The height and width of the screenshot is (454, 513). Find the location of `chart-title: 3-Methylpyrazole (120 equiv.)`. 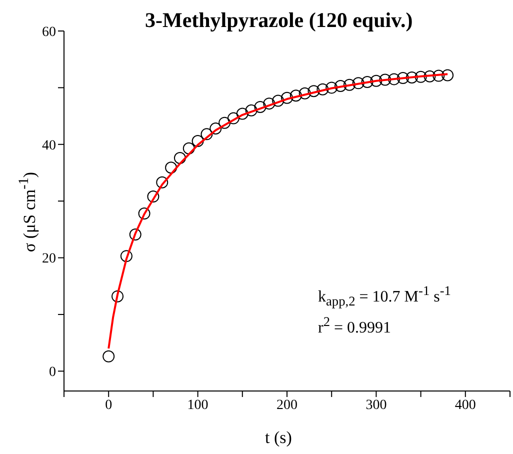

chart-title: 3-Methylpyrazole (120 equiv.) is located at coordinates (279, 20).